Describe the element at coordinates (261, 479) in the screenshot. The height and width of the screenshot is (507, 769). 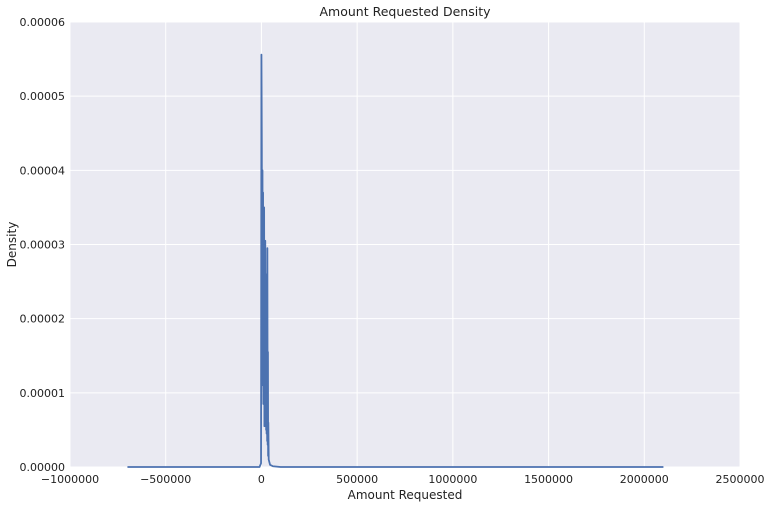
I see `x-tick-label: 0` at that location.